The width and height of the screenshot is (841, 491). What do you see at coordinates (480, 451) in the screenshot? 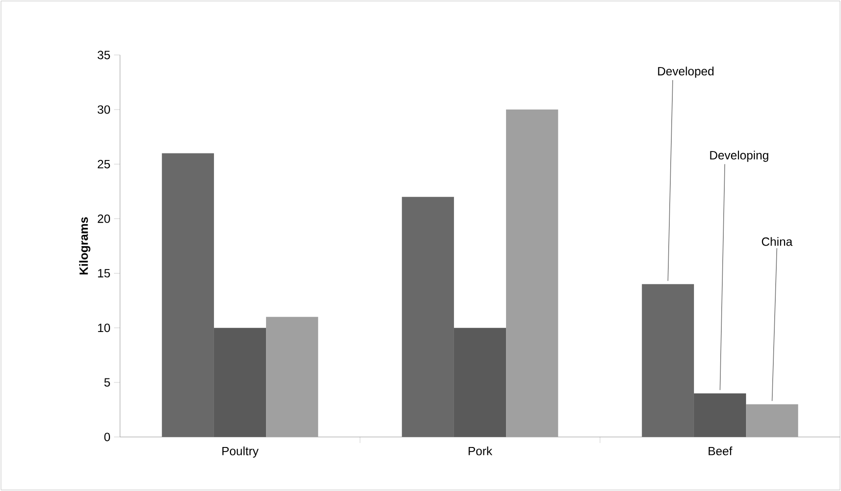
I see `x-tick-label: Pork` at bounding box center [480, 451].